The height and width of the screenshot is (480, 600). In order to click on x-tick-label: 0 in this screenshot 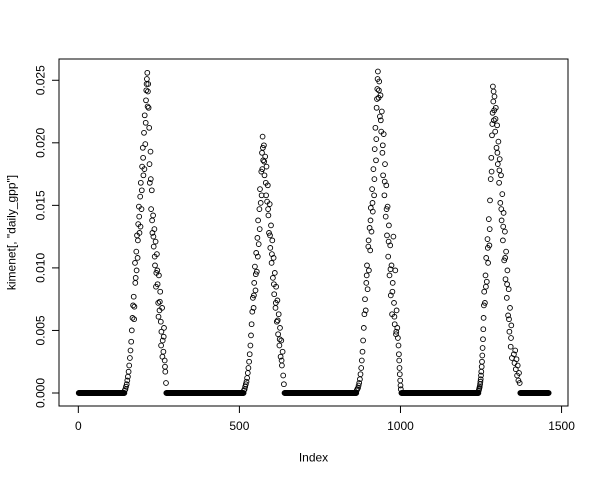, I will do `click(78, 426)`.